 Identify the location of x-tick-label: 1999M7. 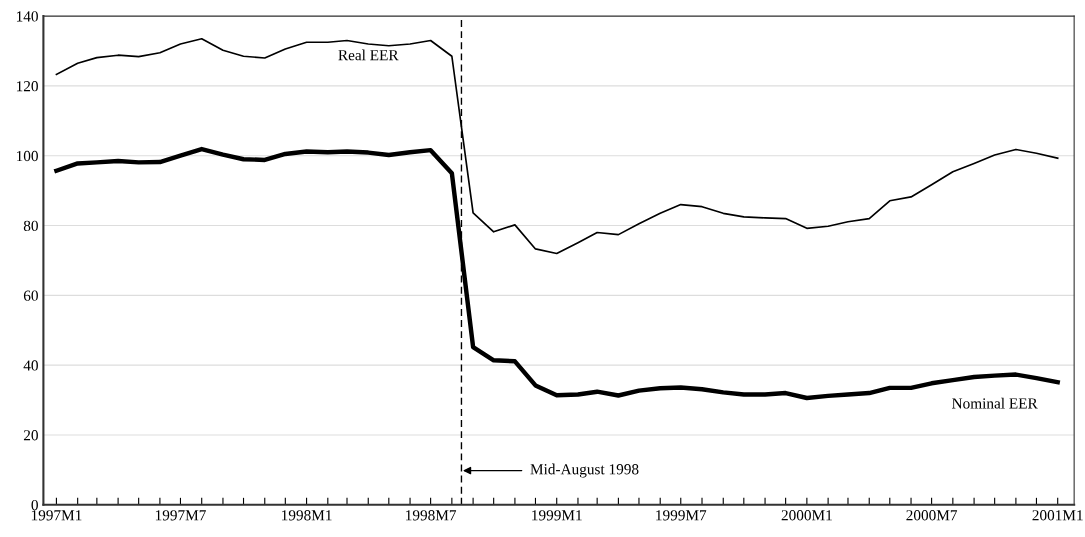
(681, 515).